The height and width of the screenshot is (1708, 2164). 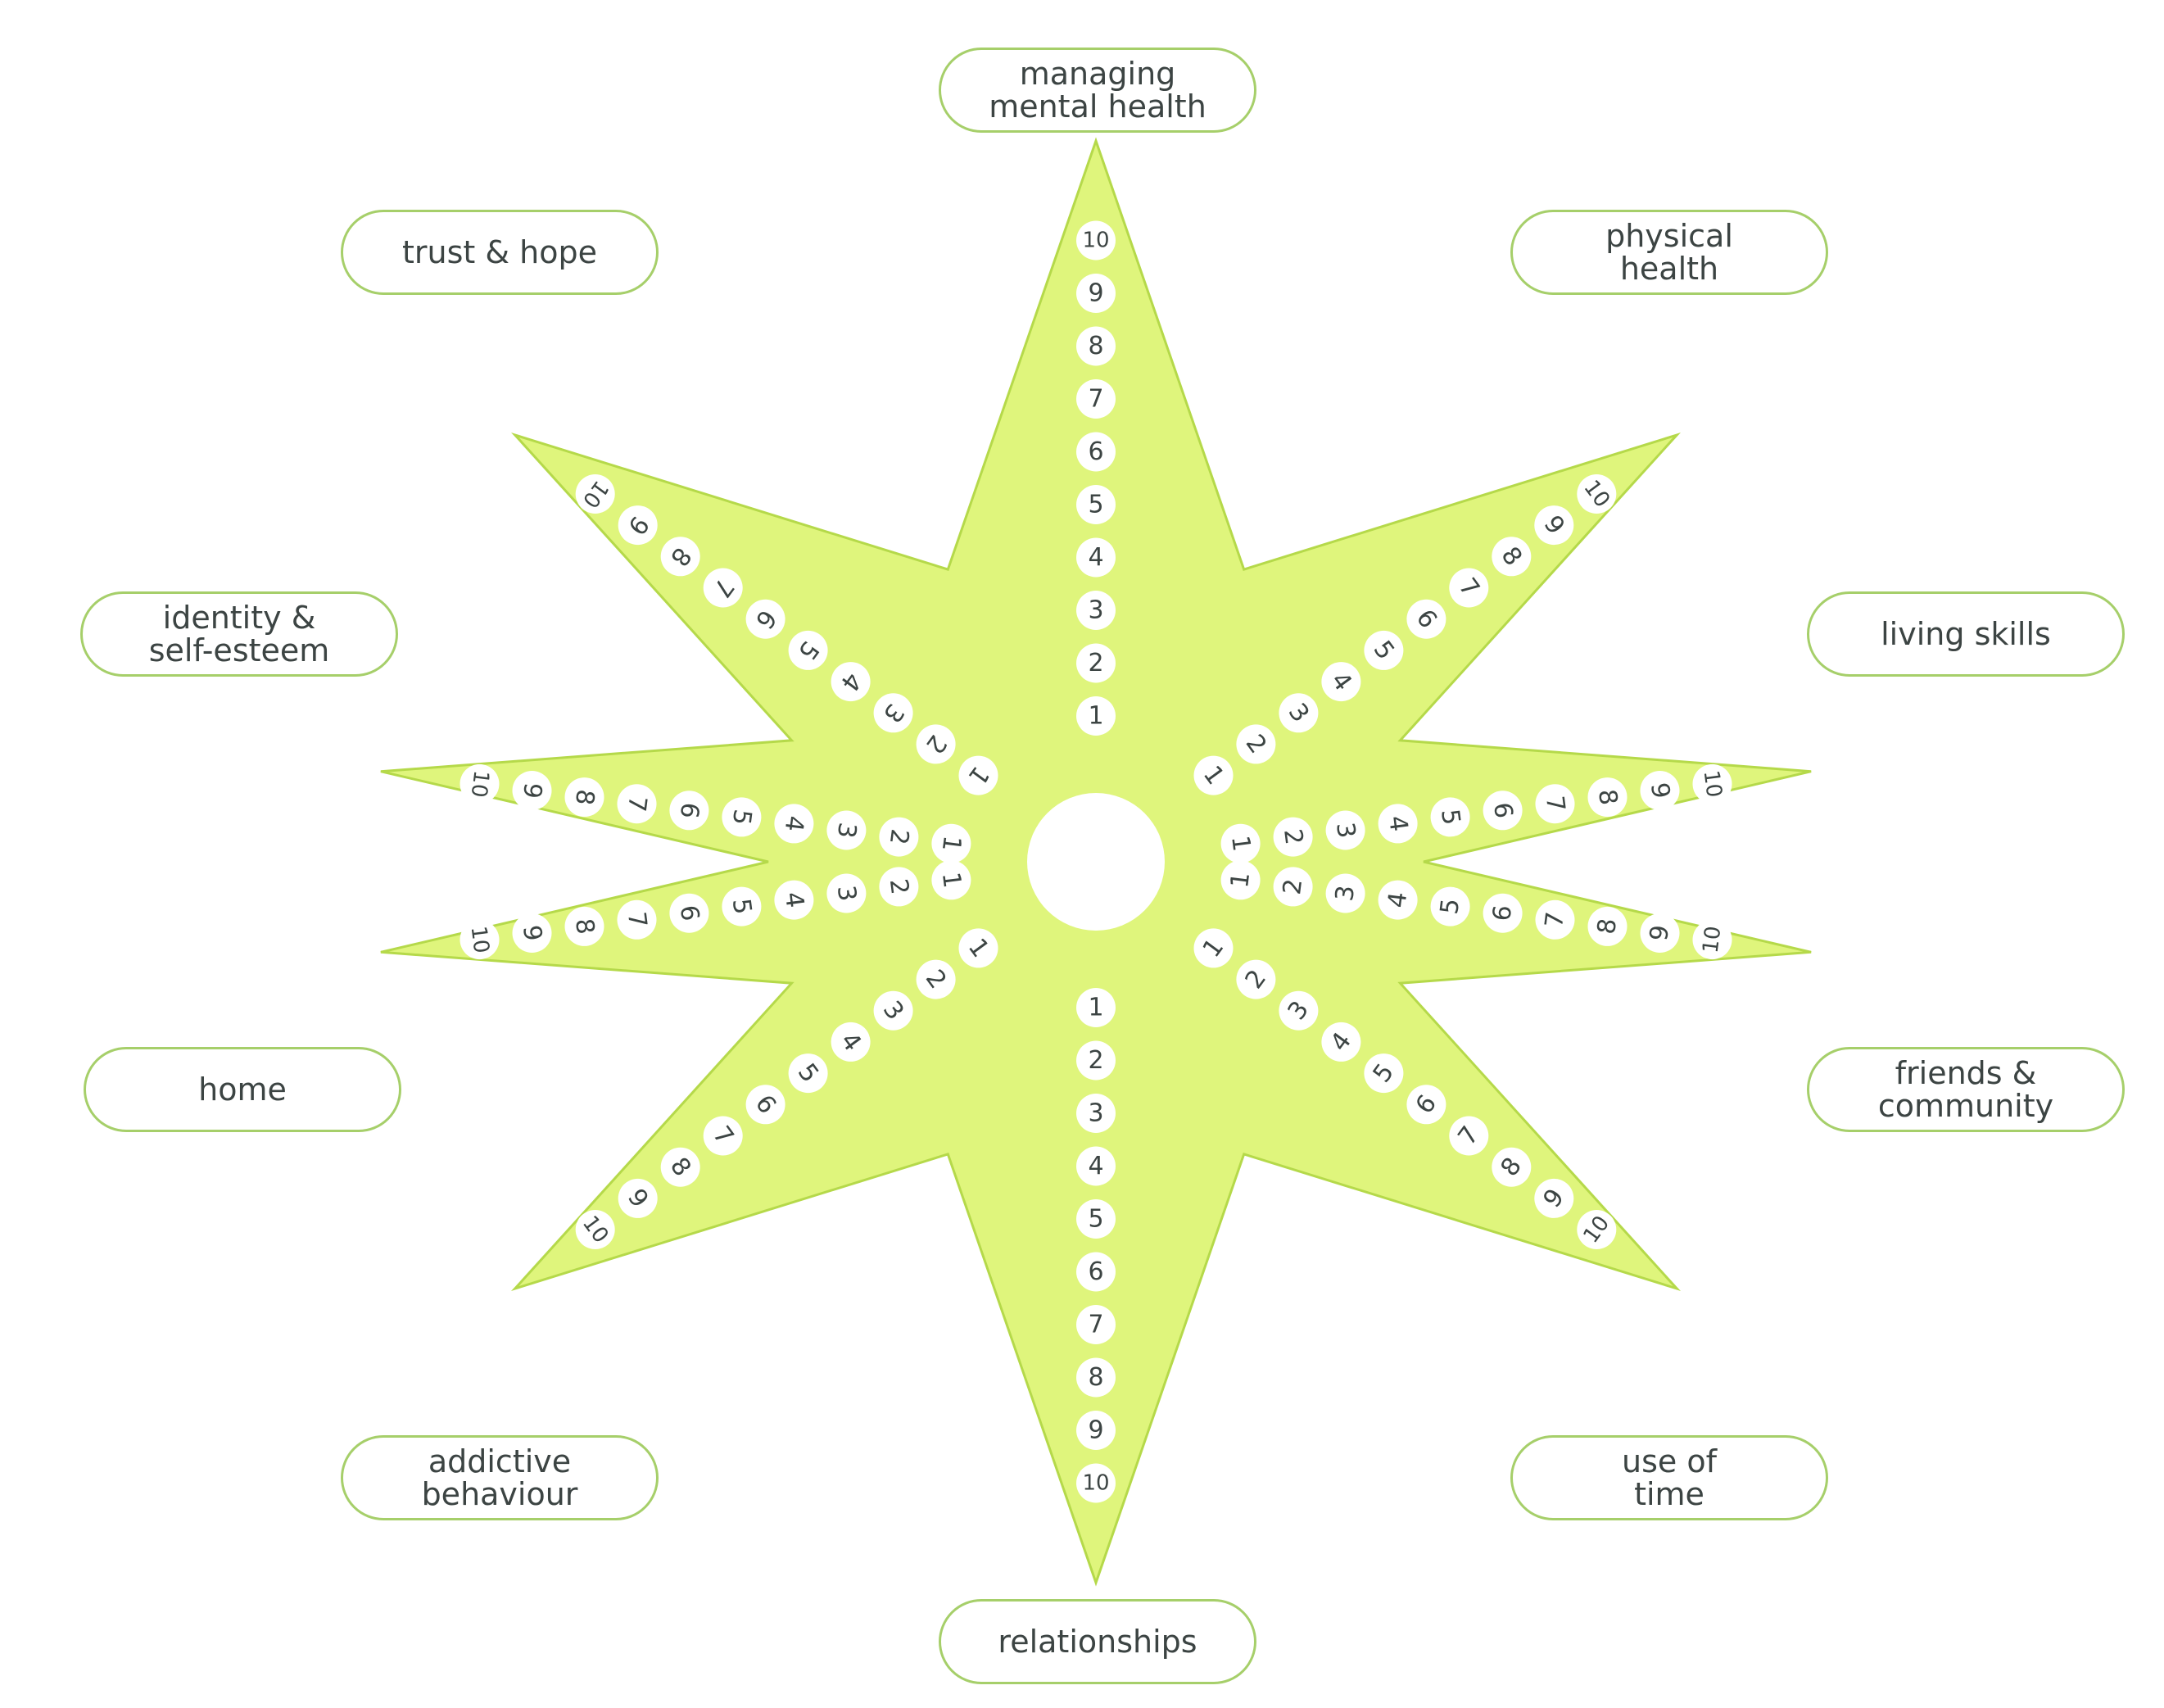 What do you see at coordinates (500, 252) in the screenshot?
I see `label-trust-hope: trust & hope` at bounding box center [500, 252].